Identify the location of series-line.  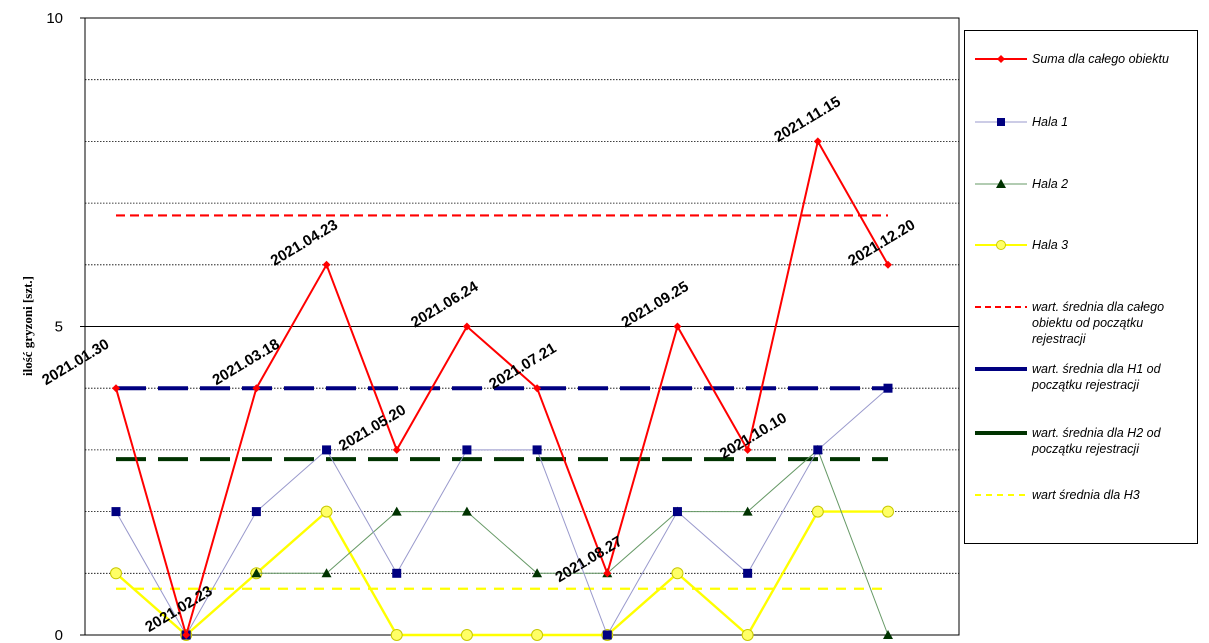
(501, 573).